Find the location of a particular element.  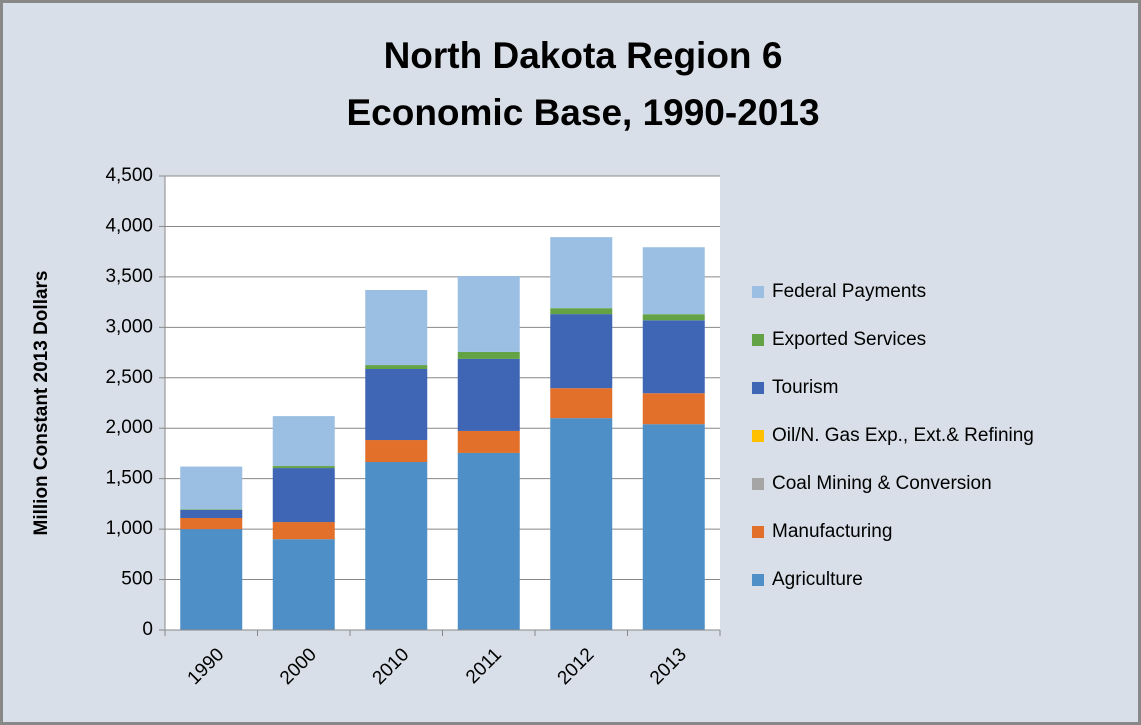

y-tick-label: 4,000 is located at coordinates (129, 225).